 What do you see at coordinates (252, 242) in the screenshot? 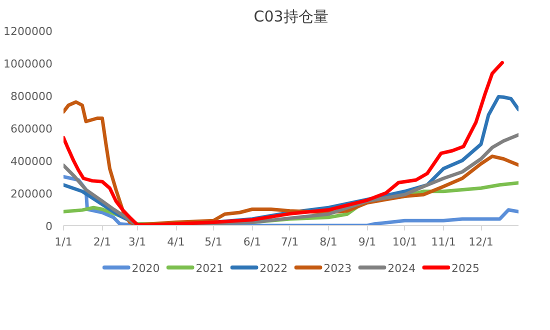
I see `x-tick-label: 6/1` at bounding box center [252, 242].